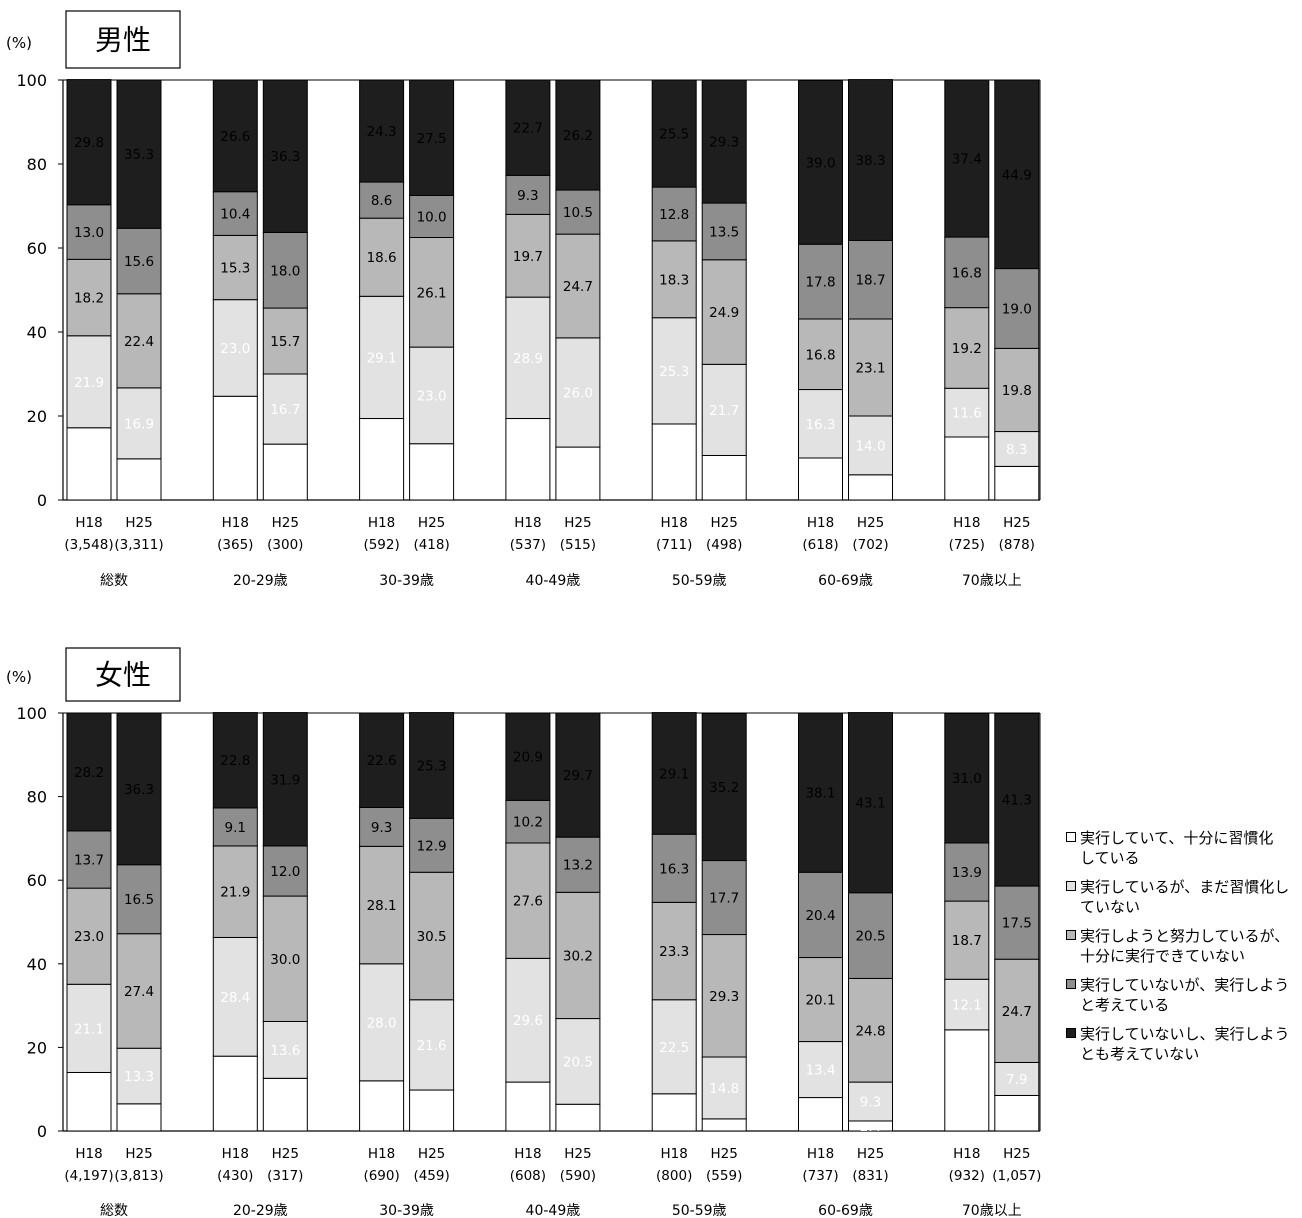 This screenshot has height=1218, width=1302. What do you see at coordinates (1184, 946) in the screenshot?
I see `legend-item: 実行しようと努力しているが、 十分に実行できていない` at bounding box center [1184, 946].